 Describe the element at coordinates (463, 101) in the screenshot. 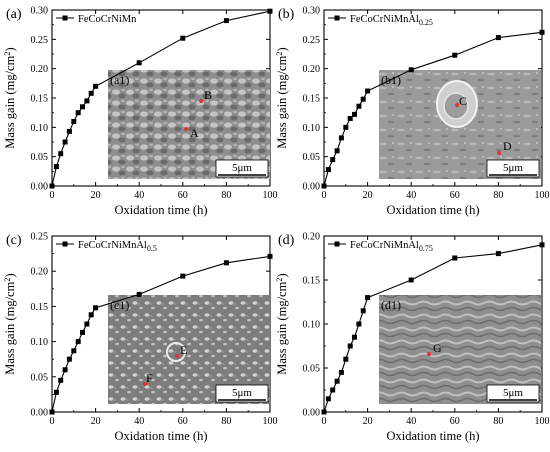

I see `spot-label: C` at that location.